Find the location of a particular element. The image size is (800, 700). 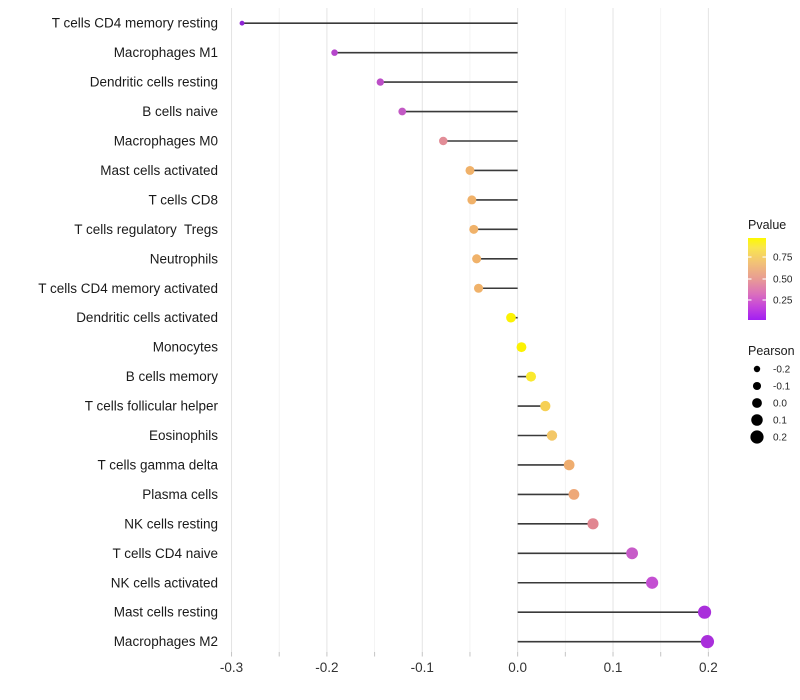

y-axis-label: T cells follicular helper is located at coordinates (152, 406).